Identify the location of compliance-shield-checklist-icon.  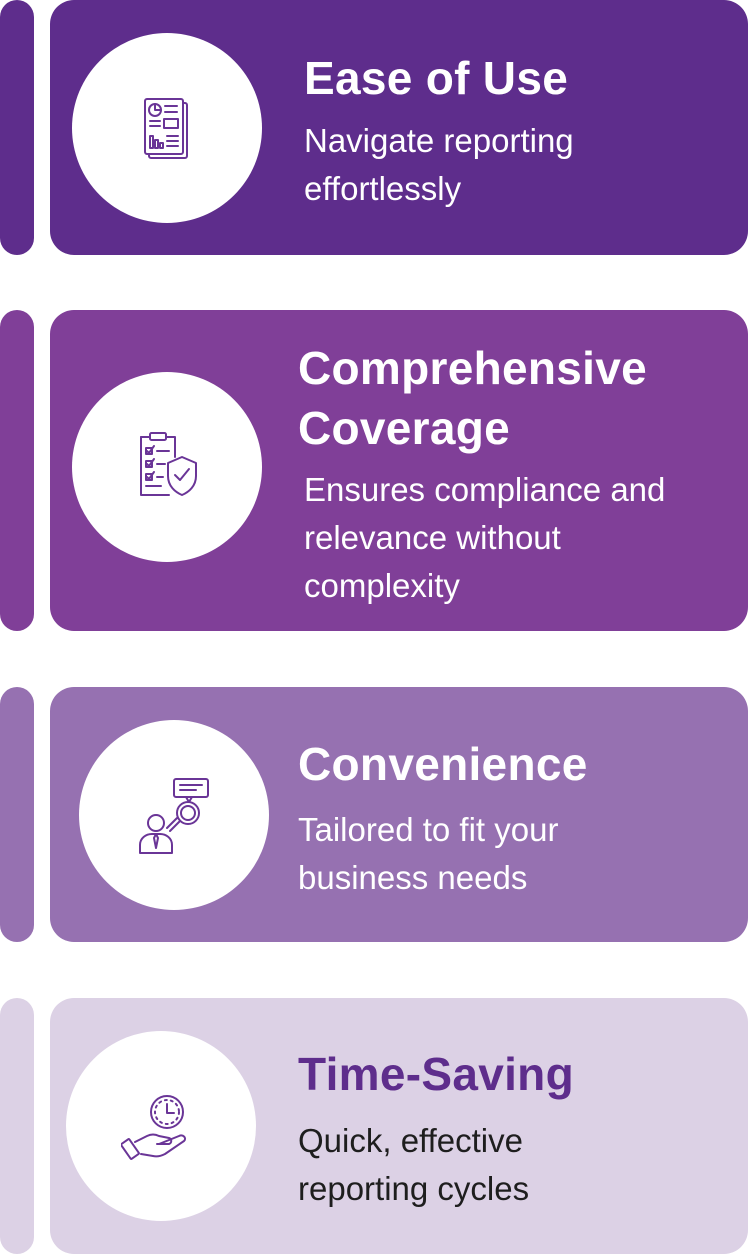
(168, 464).